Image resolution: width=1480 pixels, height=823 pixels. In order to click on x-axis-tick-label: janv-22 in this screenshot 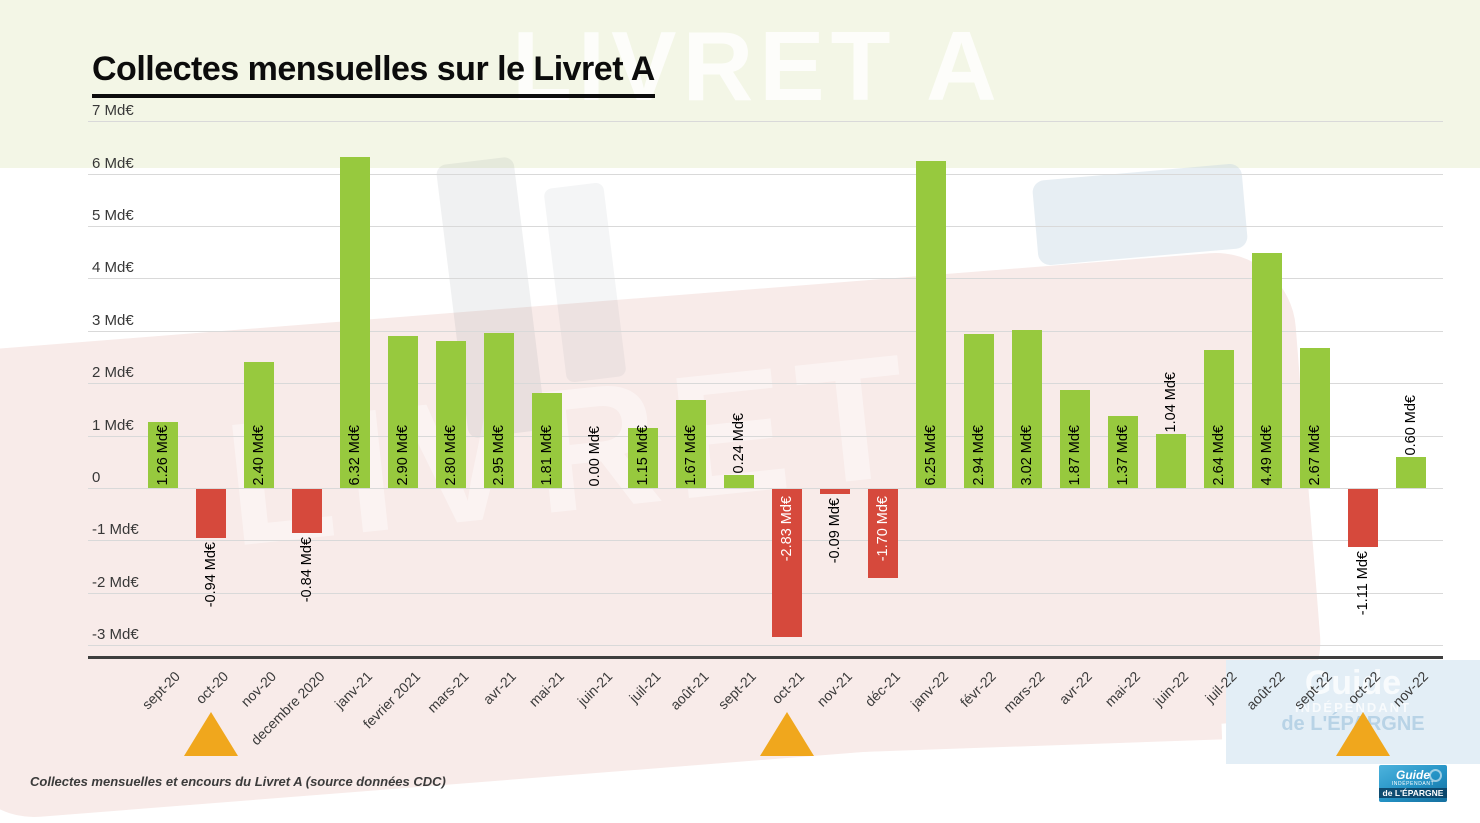, I will do `click(929, 690)`.